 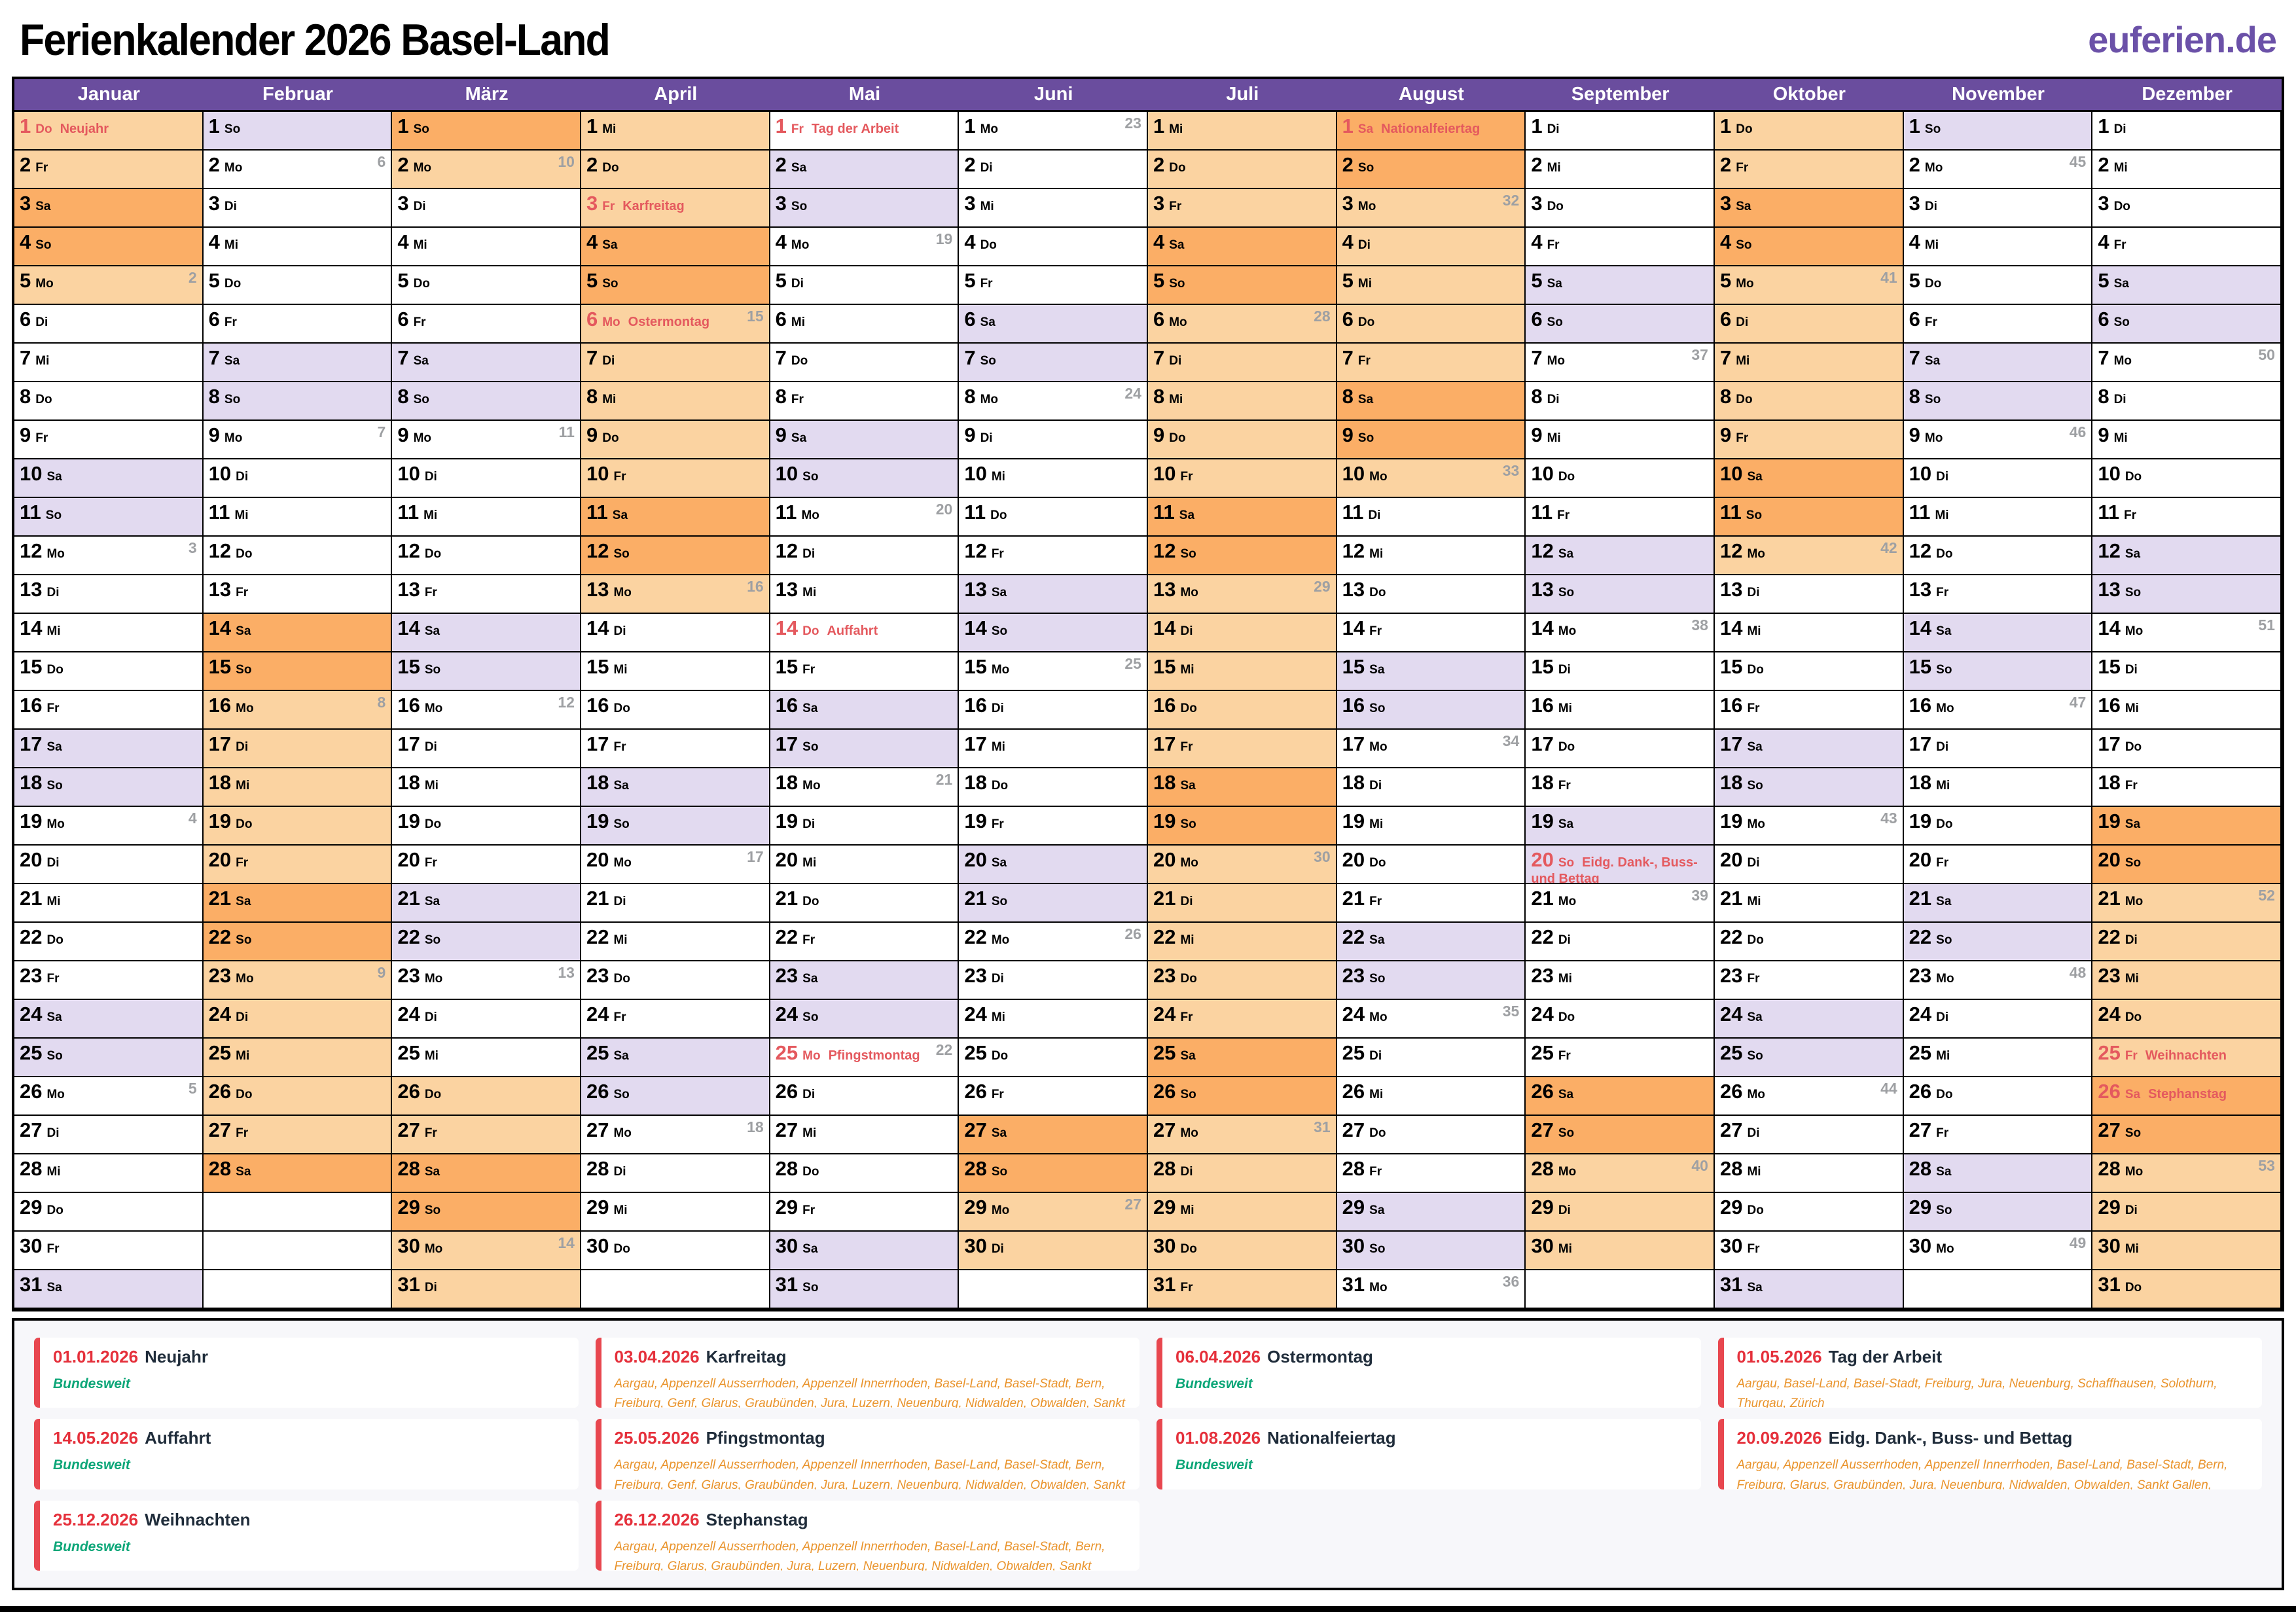 What do you see at coordinates (675, 981) in the screenshot?
I see `day-cell: 23 Do` at bounding box center [675, 981].